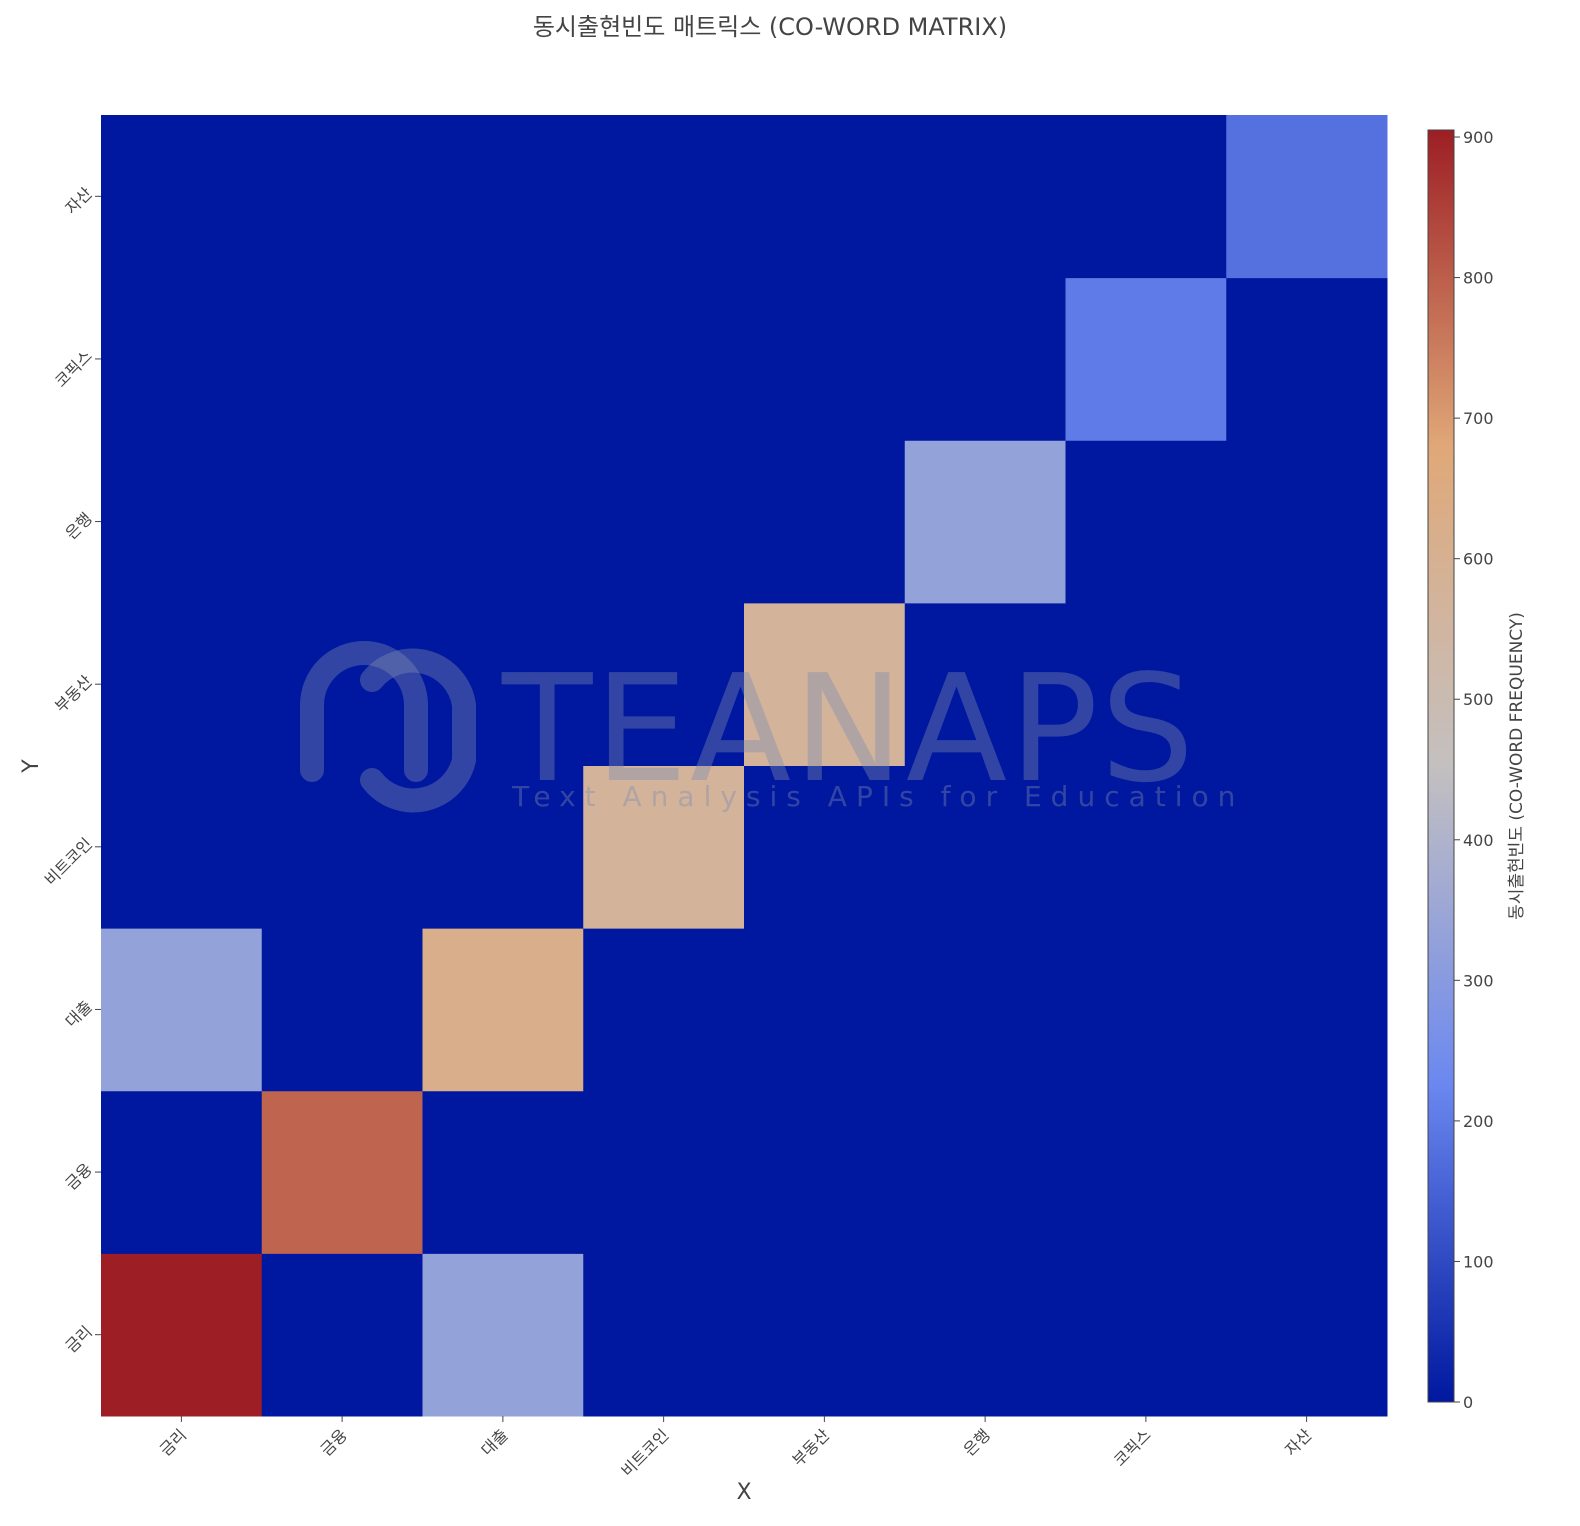 Image resolution: width=1580 pixels, height=1526 pixels. What do you see at coordinates (877, 796) in the screenshot?
I see `watermark-tagline: Text Analysis APIs for Education` at bounding box center [877, 796].